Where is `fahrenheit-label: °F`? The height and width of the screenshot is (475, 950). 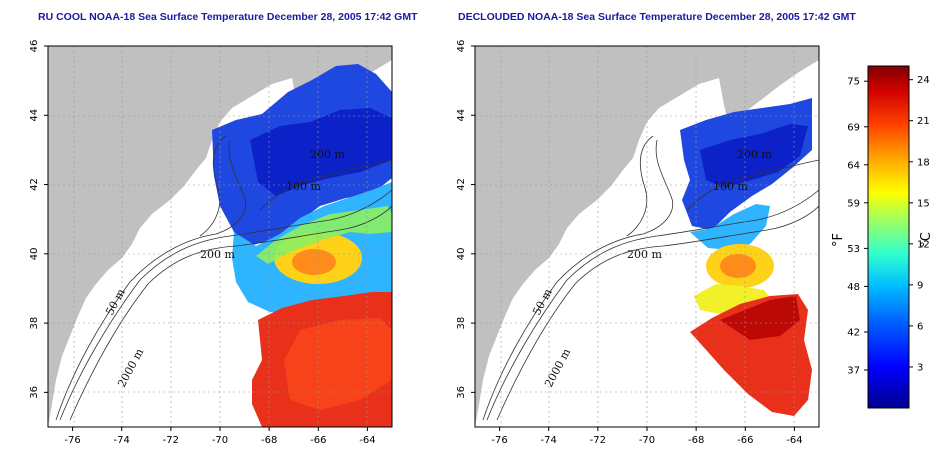
fahrenheit-label: °F is located at coordinates (838, 240).